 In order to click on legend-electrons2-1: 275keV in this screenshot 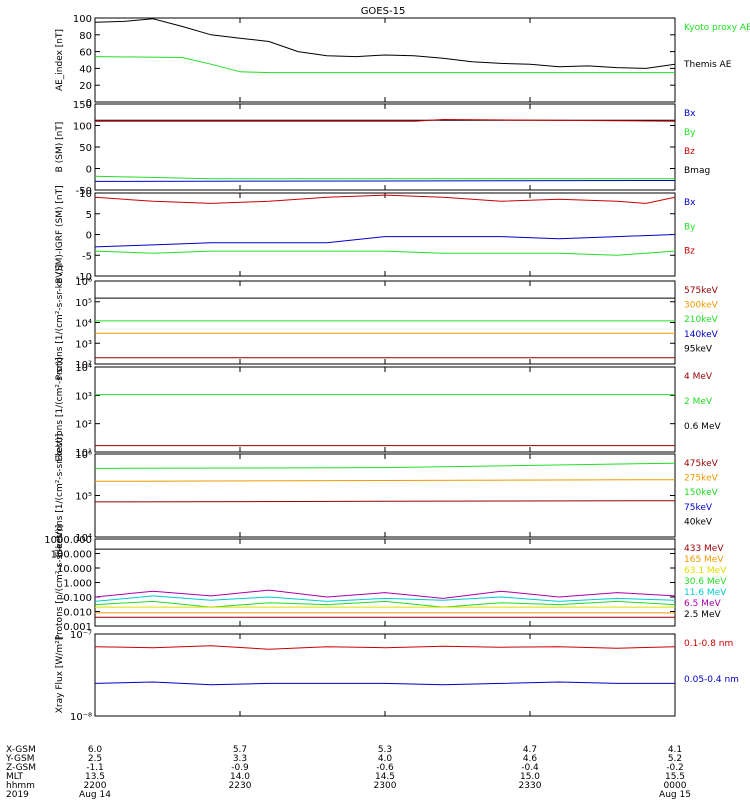, I will do `click(701, 479)`.